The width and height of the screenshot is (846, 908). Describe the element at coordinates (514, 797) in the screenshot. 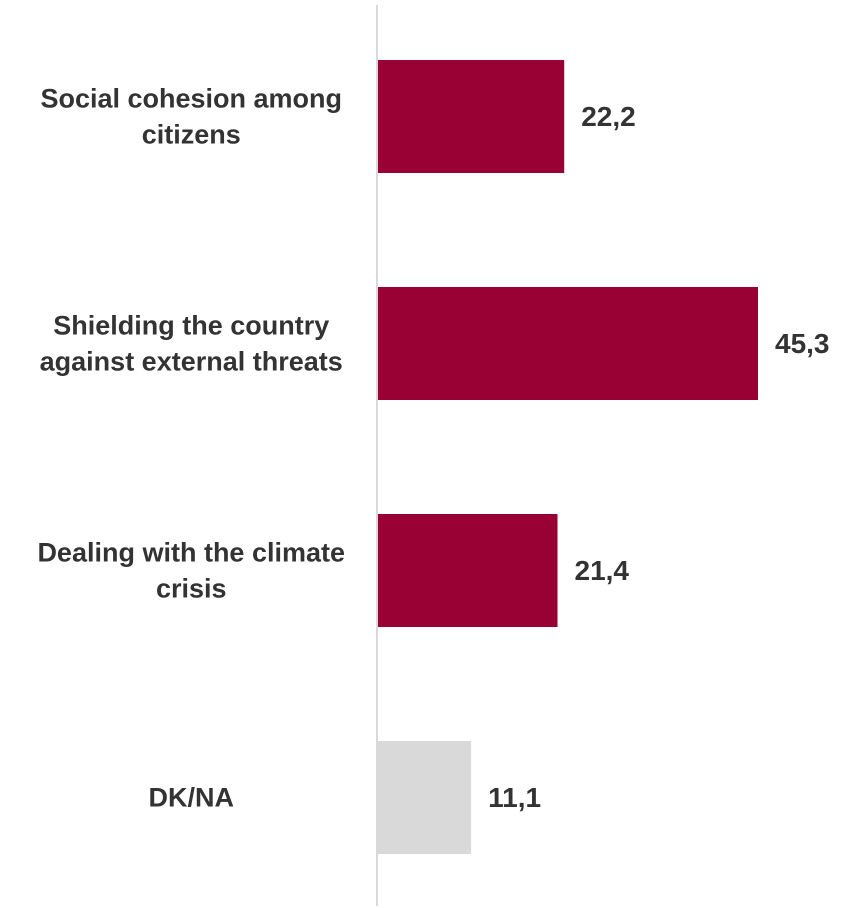

I see `value-label: 11,1` at that location.